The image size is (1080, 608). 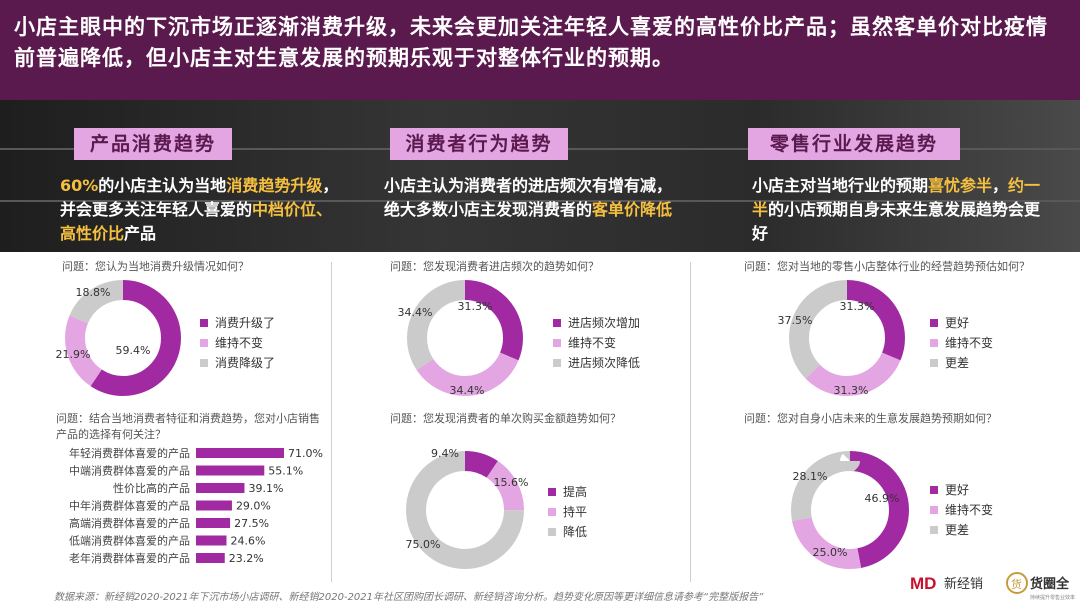 What do you see at coordinates (830, 552) in the screenshot?
I see `value-label-c6-1: 25.0%` at bounding box center [830, 552].